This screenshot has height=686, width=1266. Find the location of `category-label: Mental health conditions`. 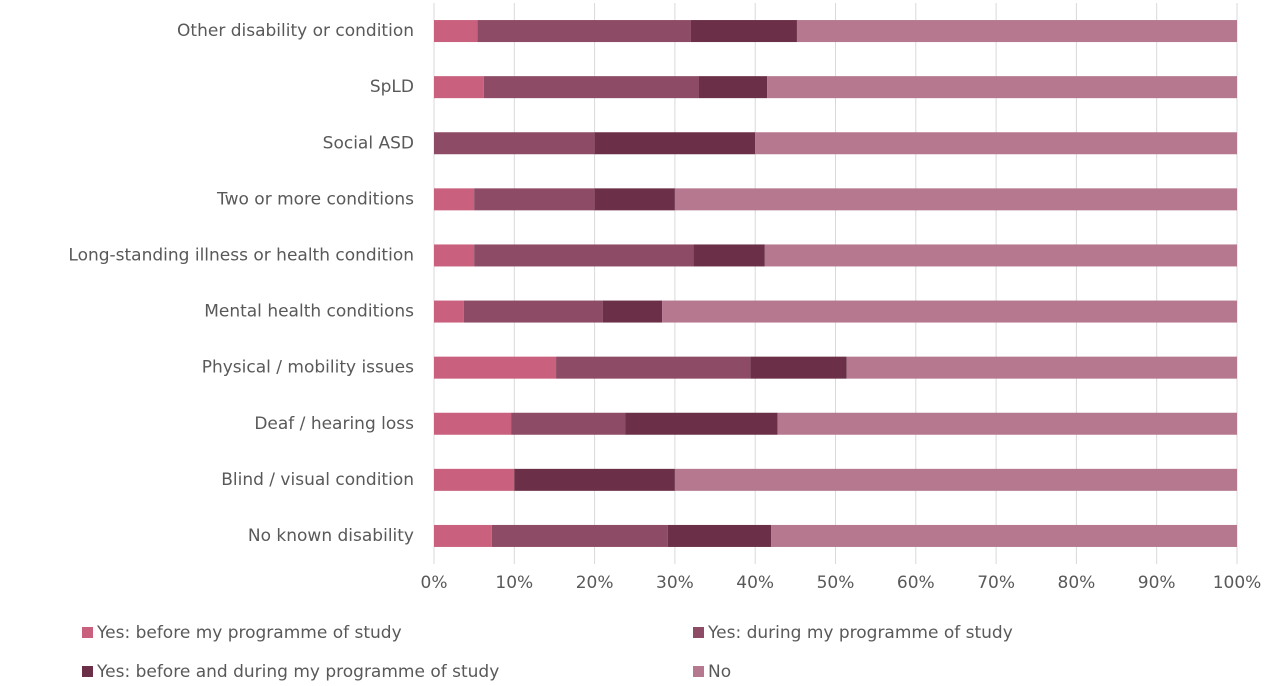

category-label: Mental health conditions is located at coordinates (309, 312).